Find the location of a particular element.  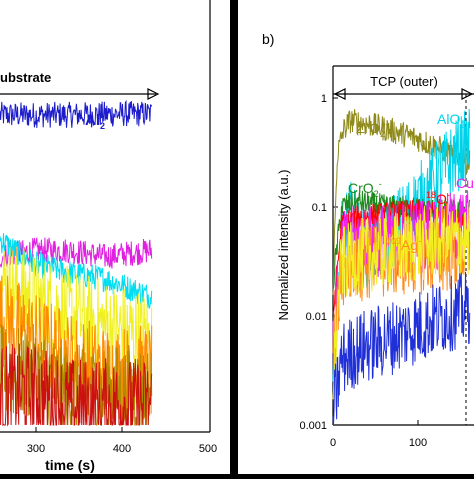

right-y-tick-label: 1 is located at coordinates (324, 99).